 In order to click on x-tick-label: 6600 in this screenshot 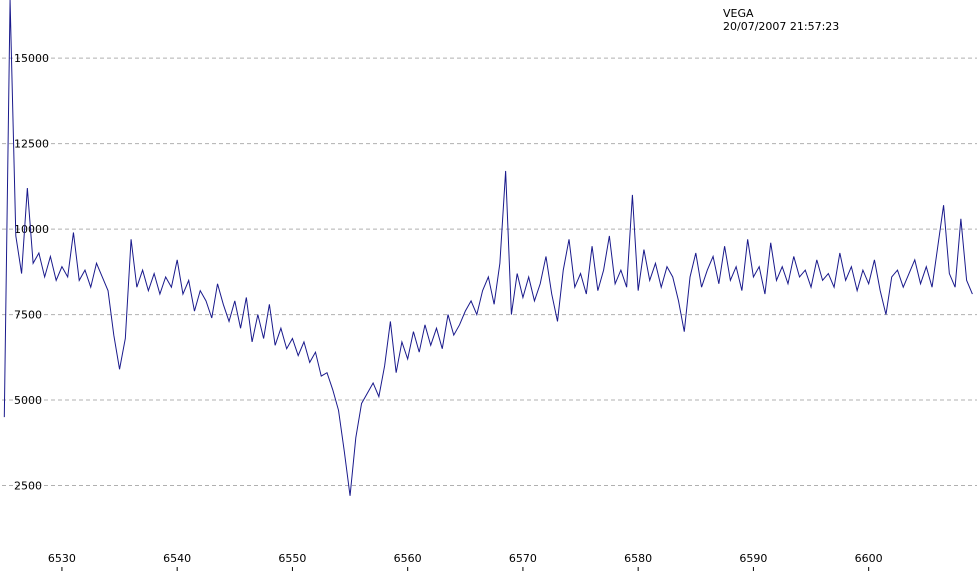, I will do `click(869, 558)`.